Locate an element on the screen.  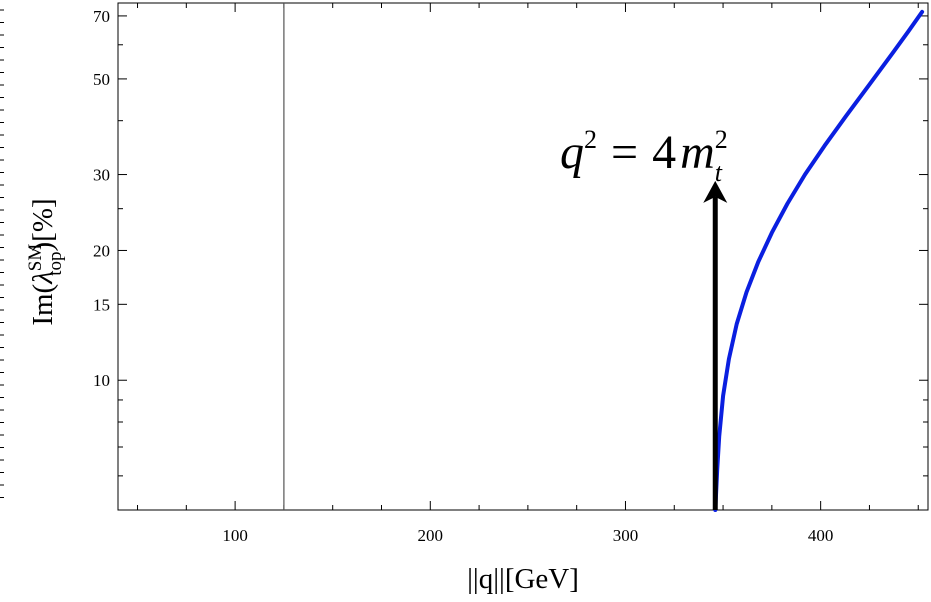
y-tick-label: 10 is located at coordinates (101, 380).